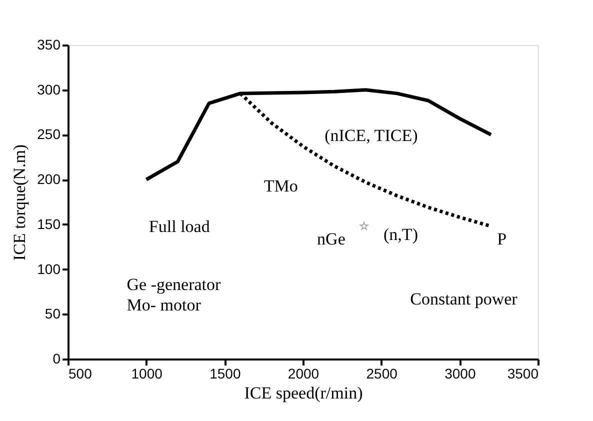  What do you see at coordinates (20, 202) in the screenshot?
I see `y-axis-title: ICE torque(N.m)` at bounding box center [20, 202].